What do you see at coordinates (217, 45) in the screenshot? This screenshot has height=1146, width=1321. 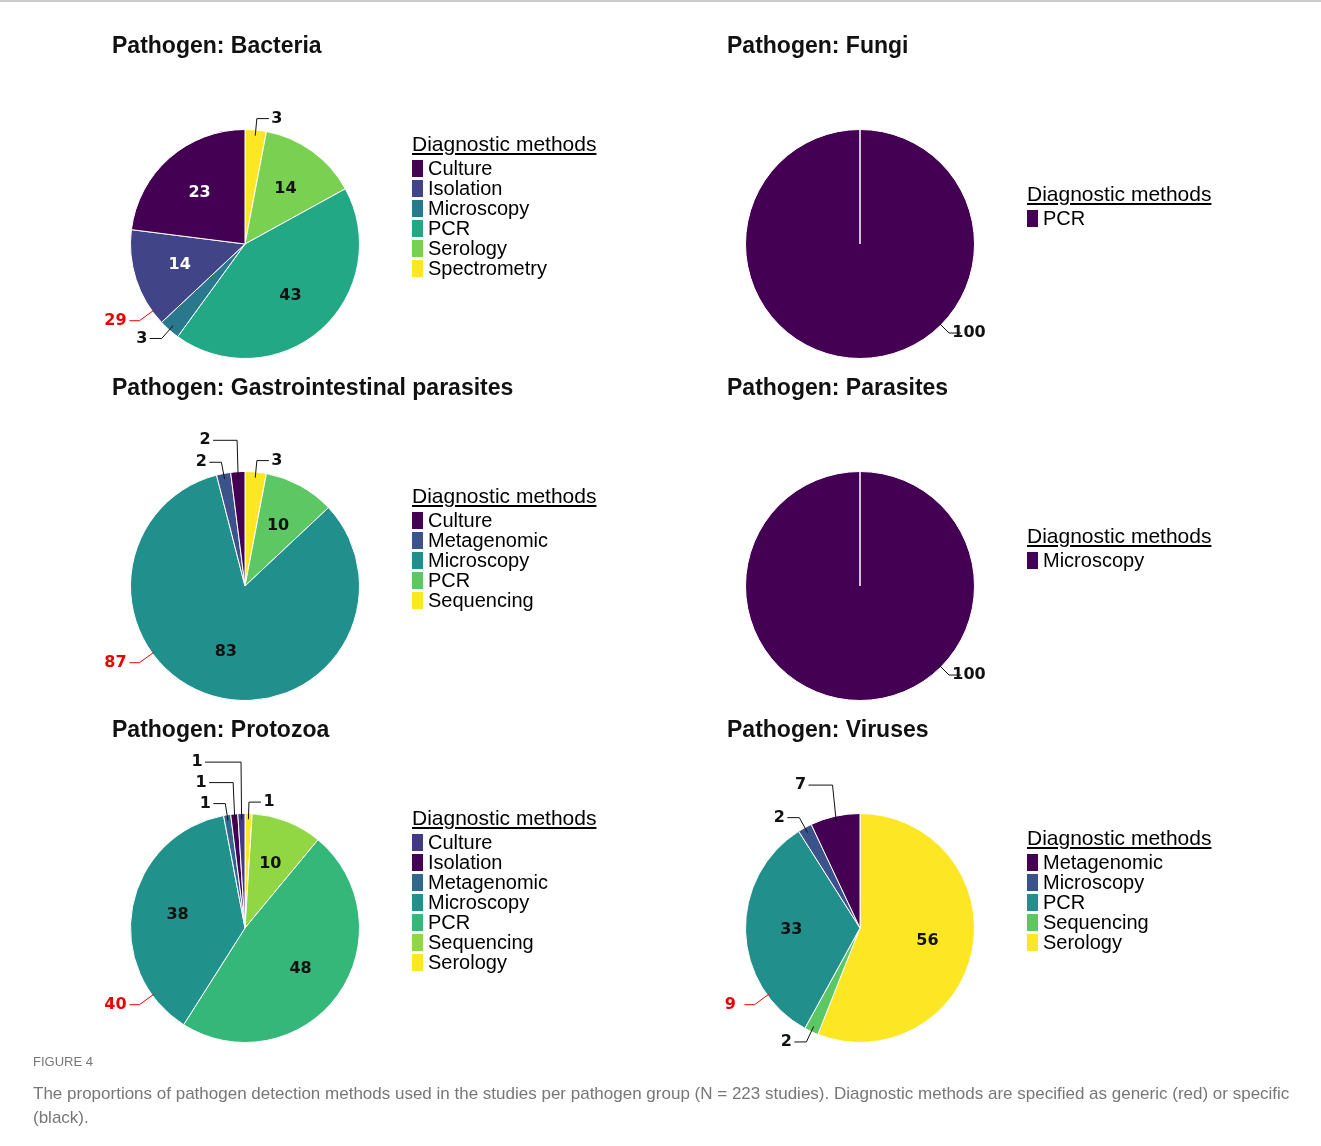 I see `chart-title: Pathogen: Bacteria` at bounding box center [217, 45].